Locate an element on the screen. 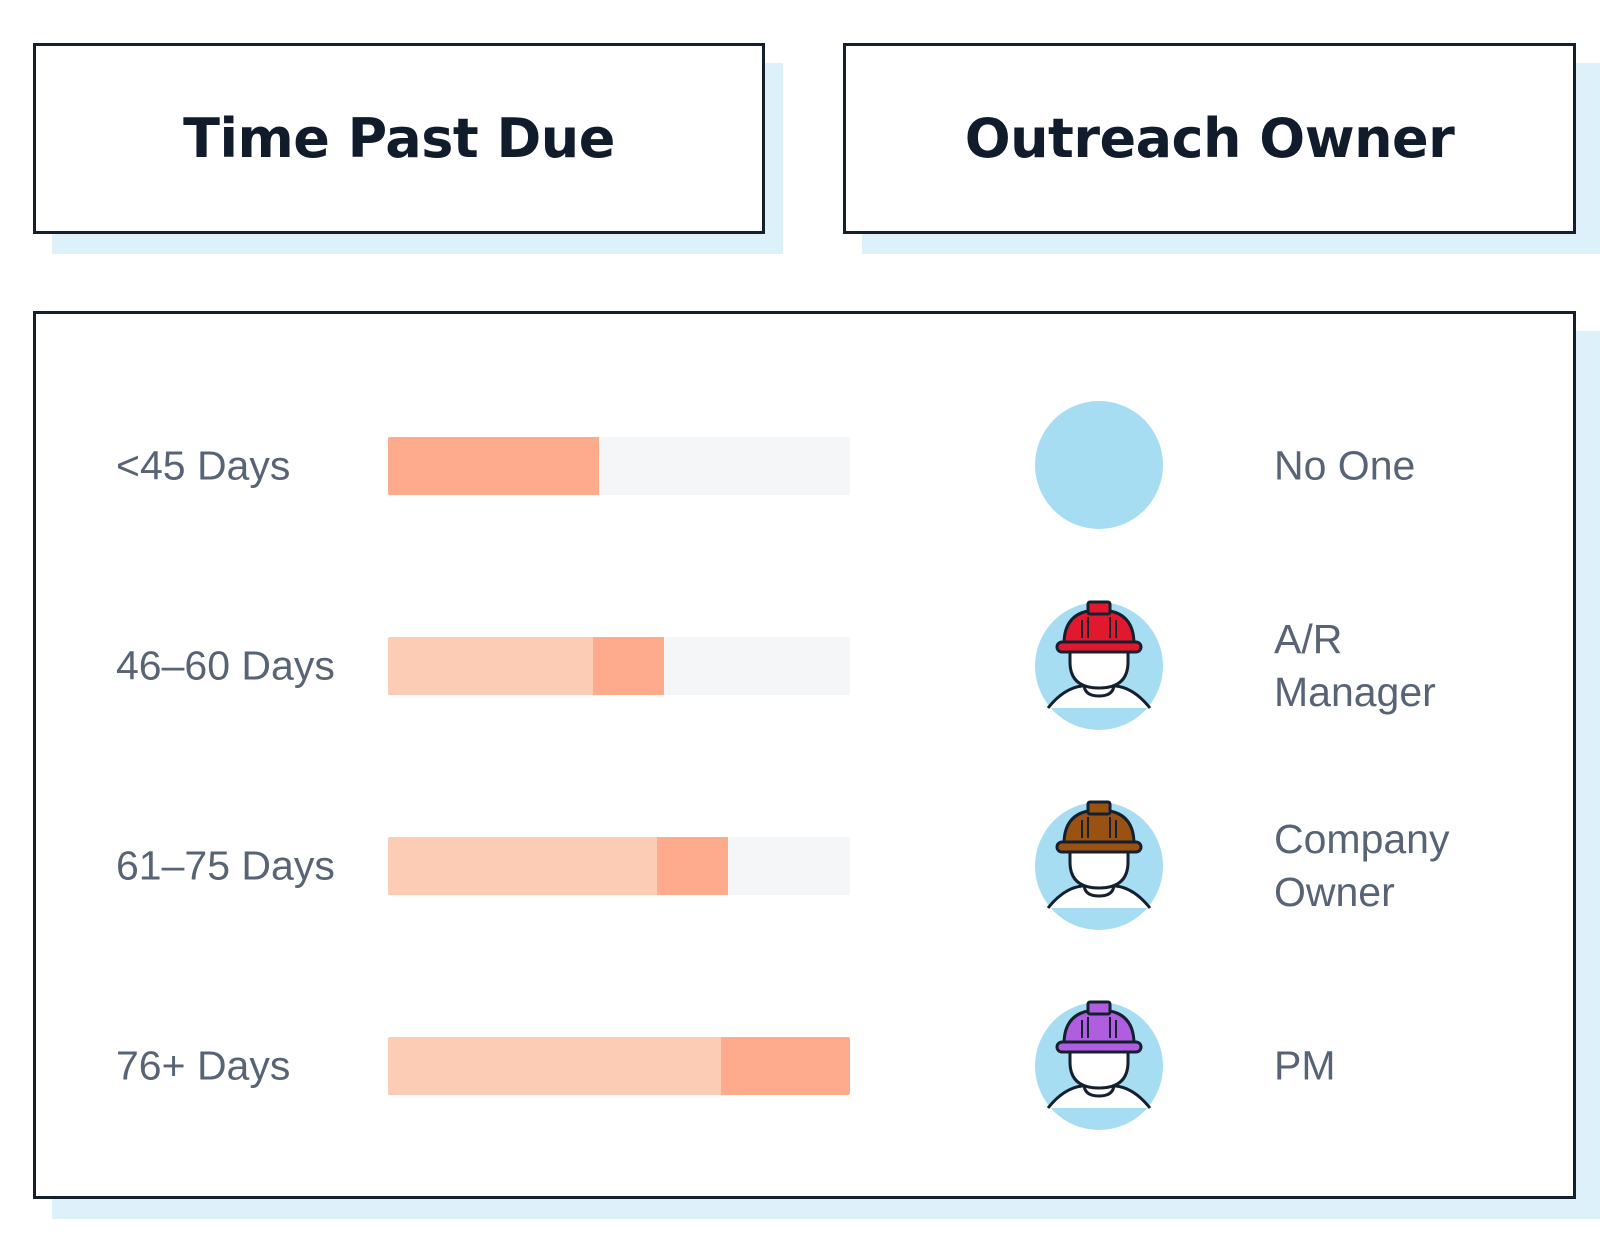 The width and height of the screenshot is (1600, 1243). outreach-owner-title: Outreach Owner is located at coordinates (1209, 138).